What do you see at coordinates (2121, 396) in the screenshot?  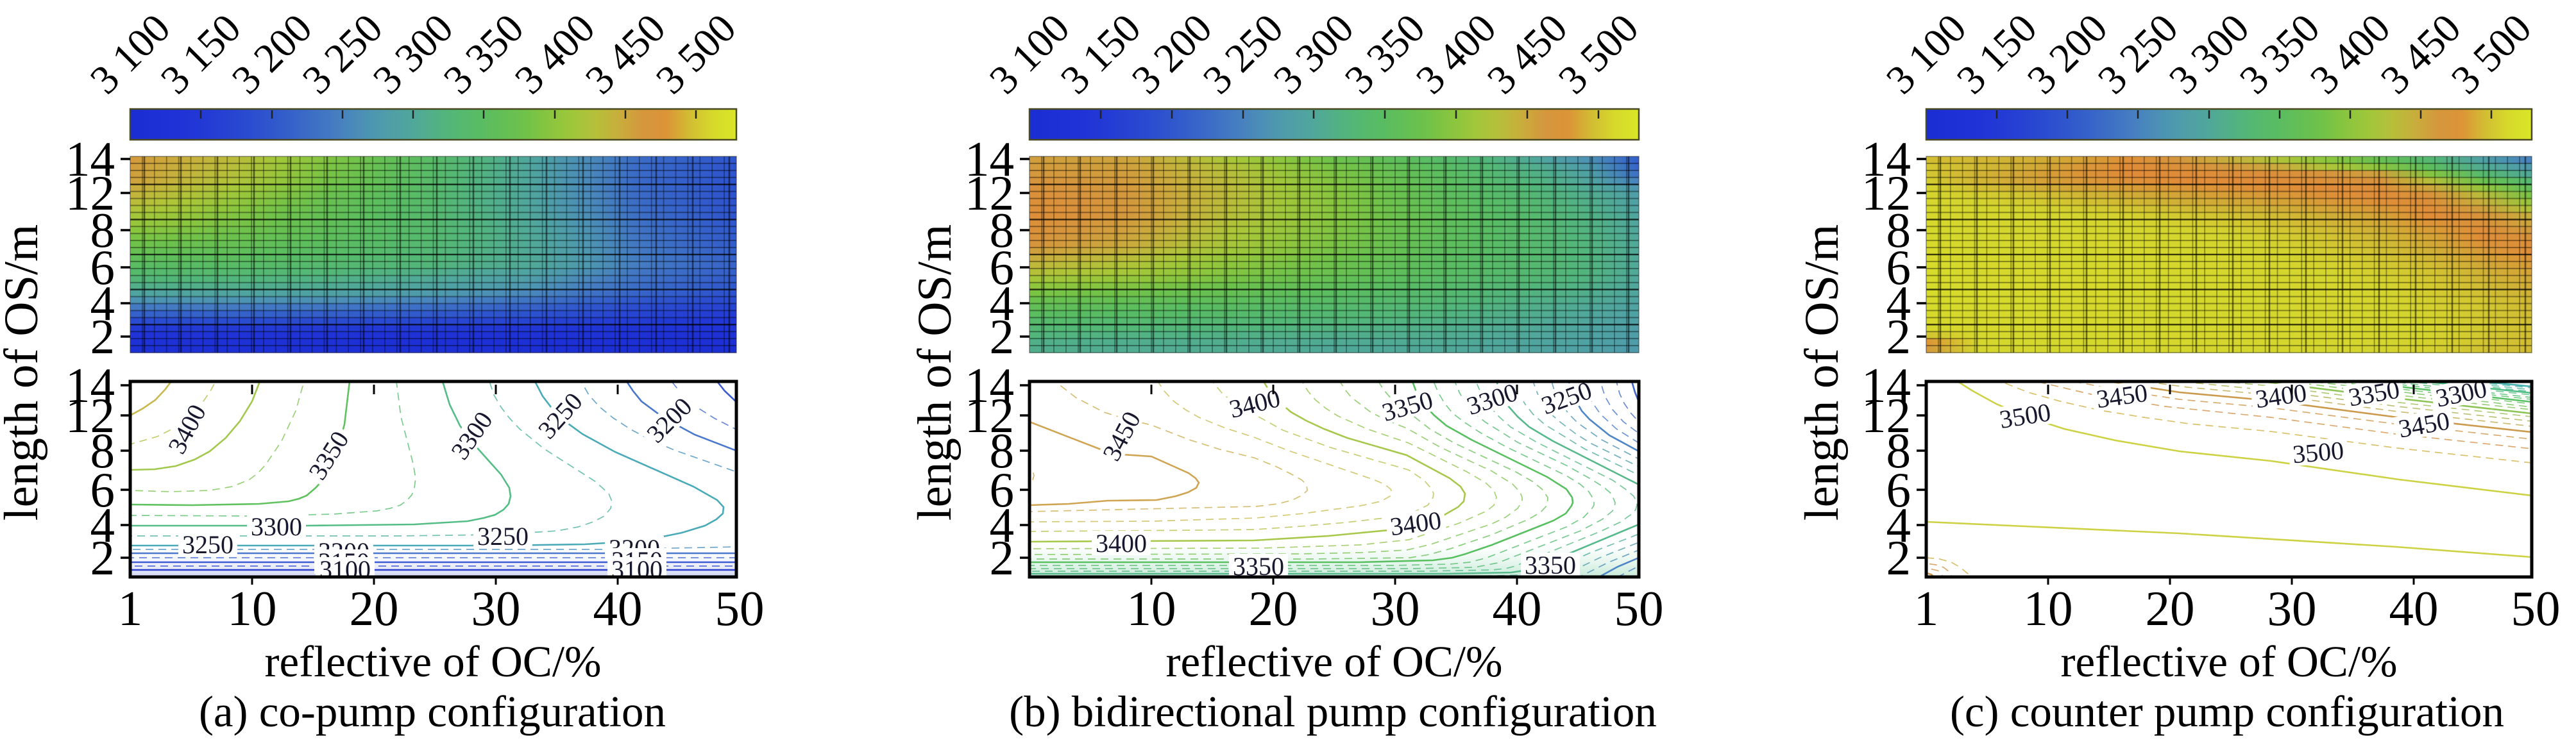 I see `svg-text: 3450` at bounding box center [2121, 396].